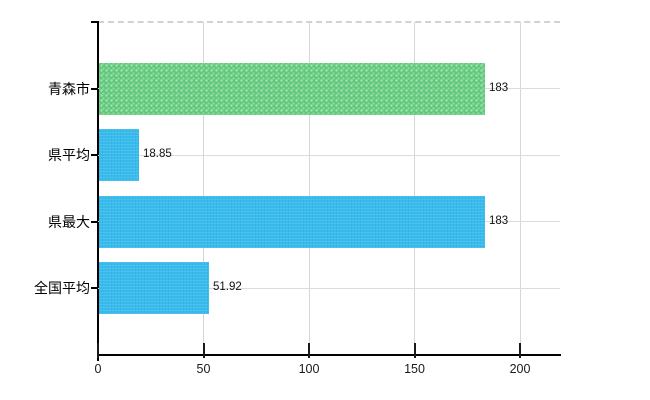  Describe the element at coordinates (69, 221) in the screenshot. I see `category-label: 県最大` at that location.